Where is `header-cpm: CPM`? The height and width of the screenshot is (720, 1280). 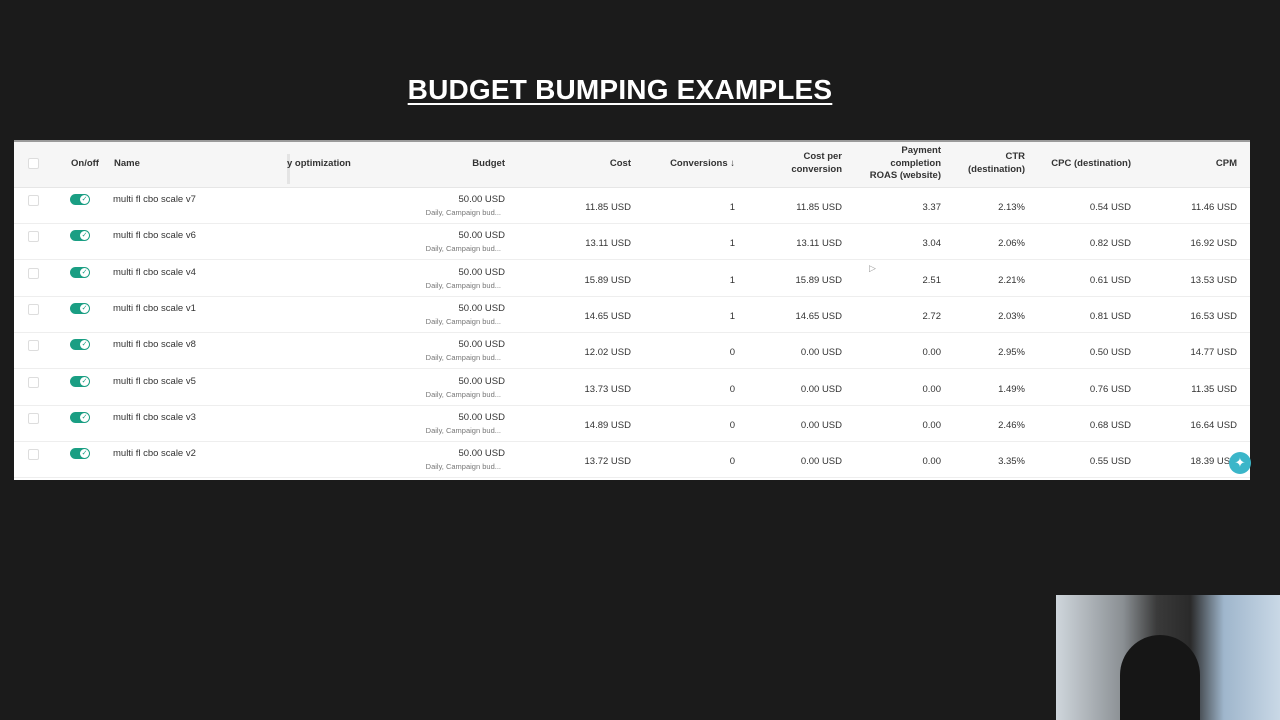 header-cpm: CPM is located at coordinates (1226, 163).